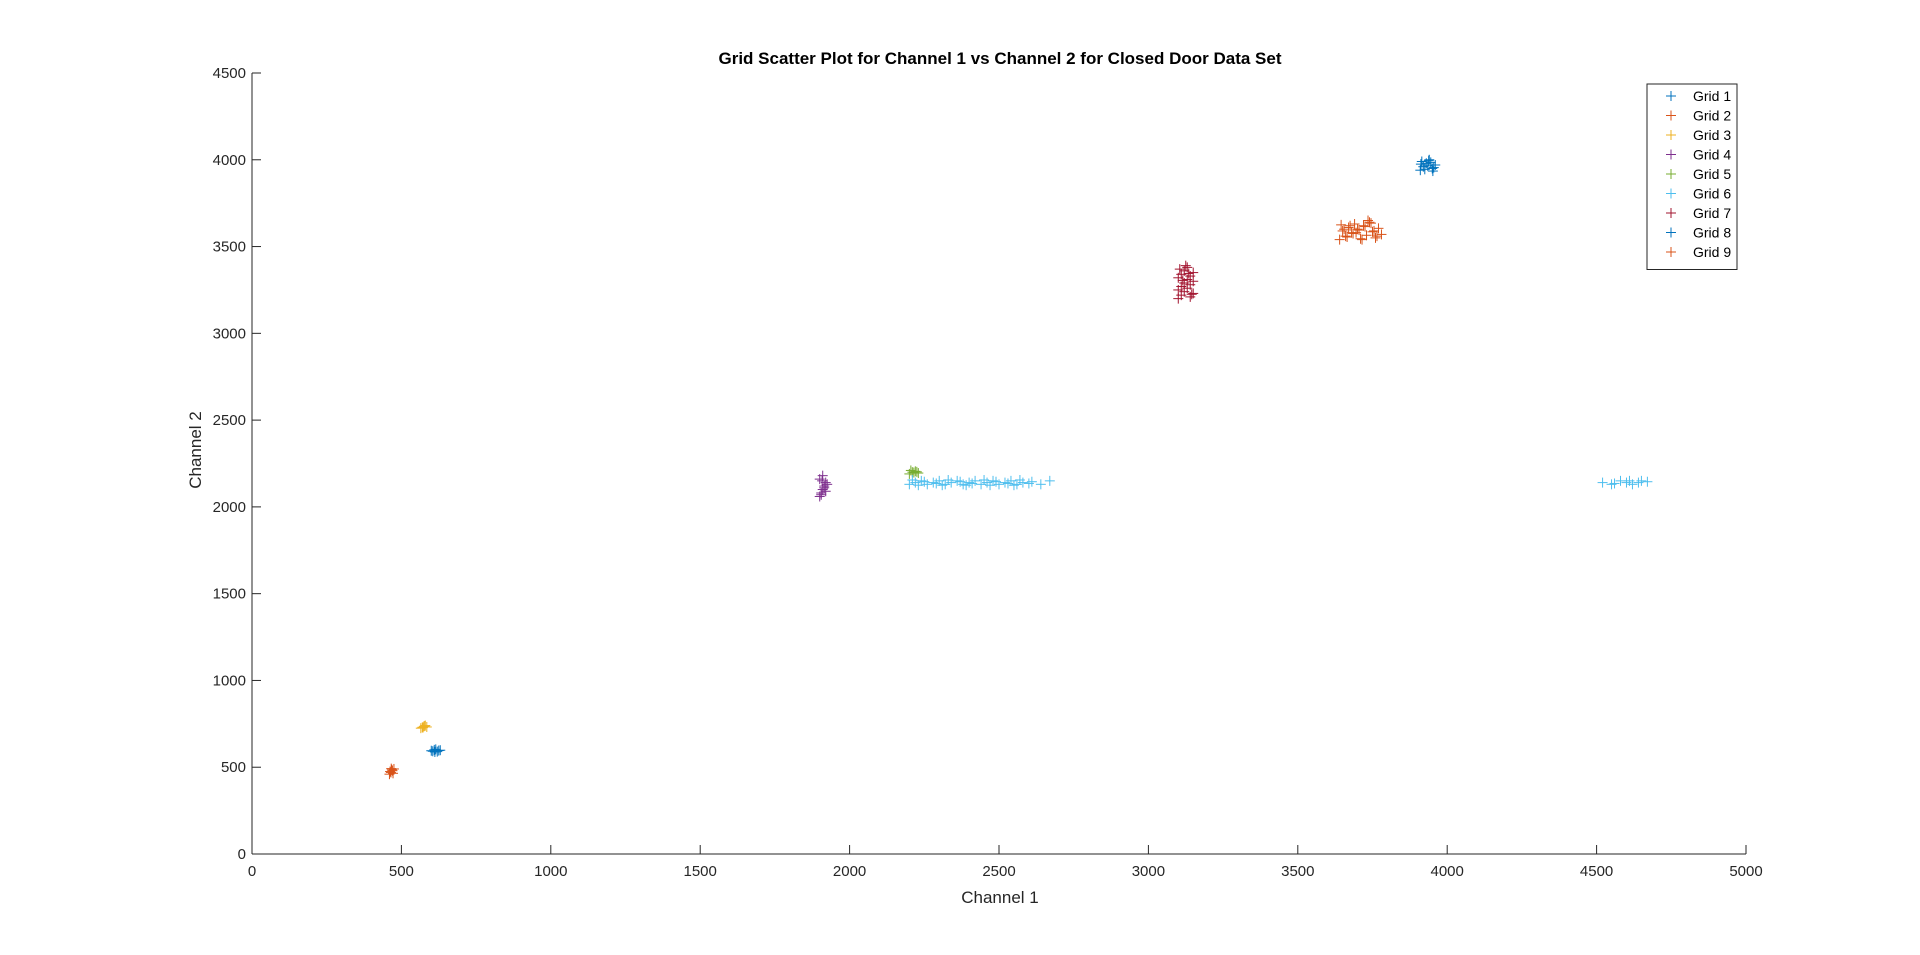 Image resolution: width=1920 pixels, height=955 pixels. I want to click on legend-label: Grid 6, so click(1712, 194).